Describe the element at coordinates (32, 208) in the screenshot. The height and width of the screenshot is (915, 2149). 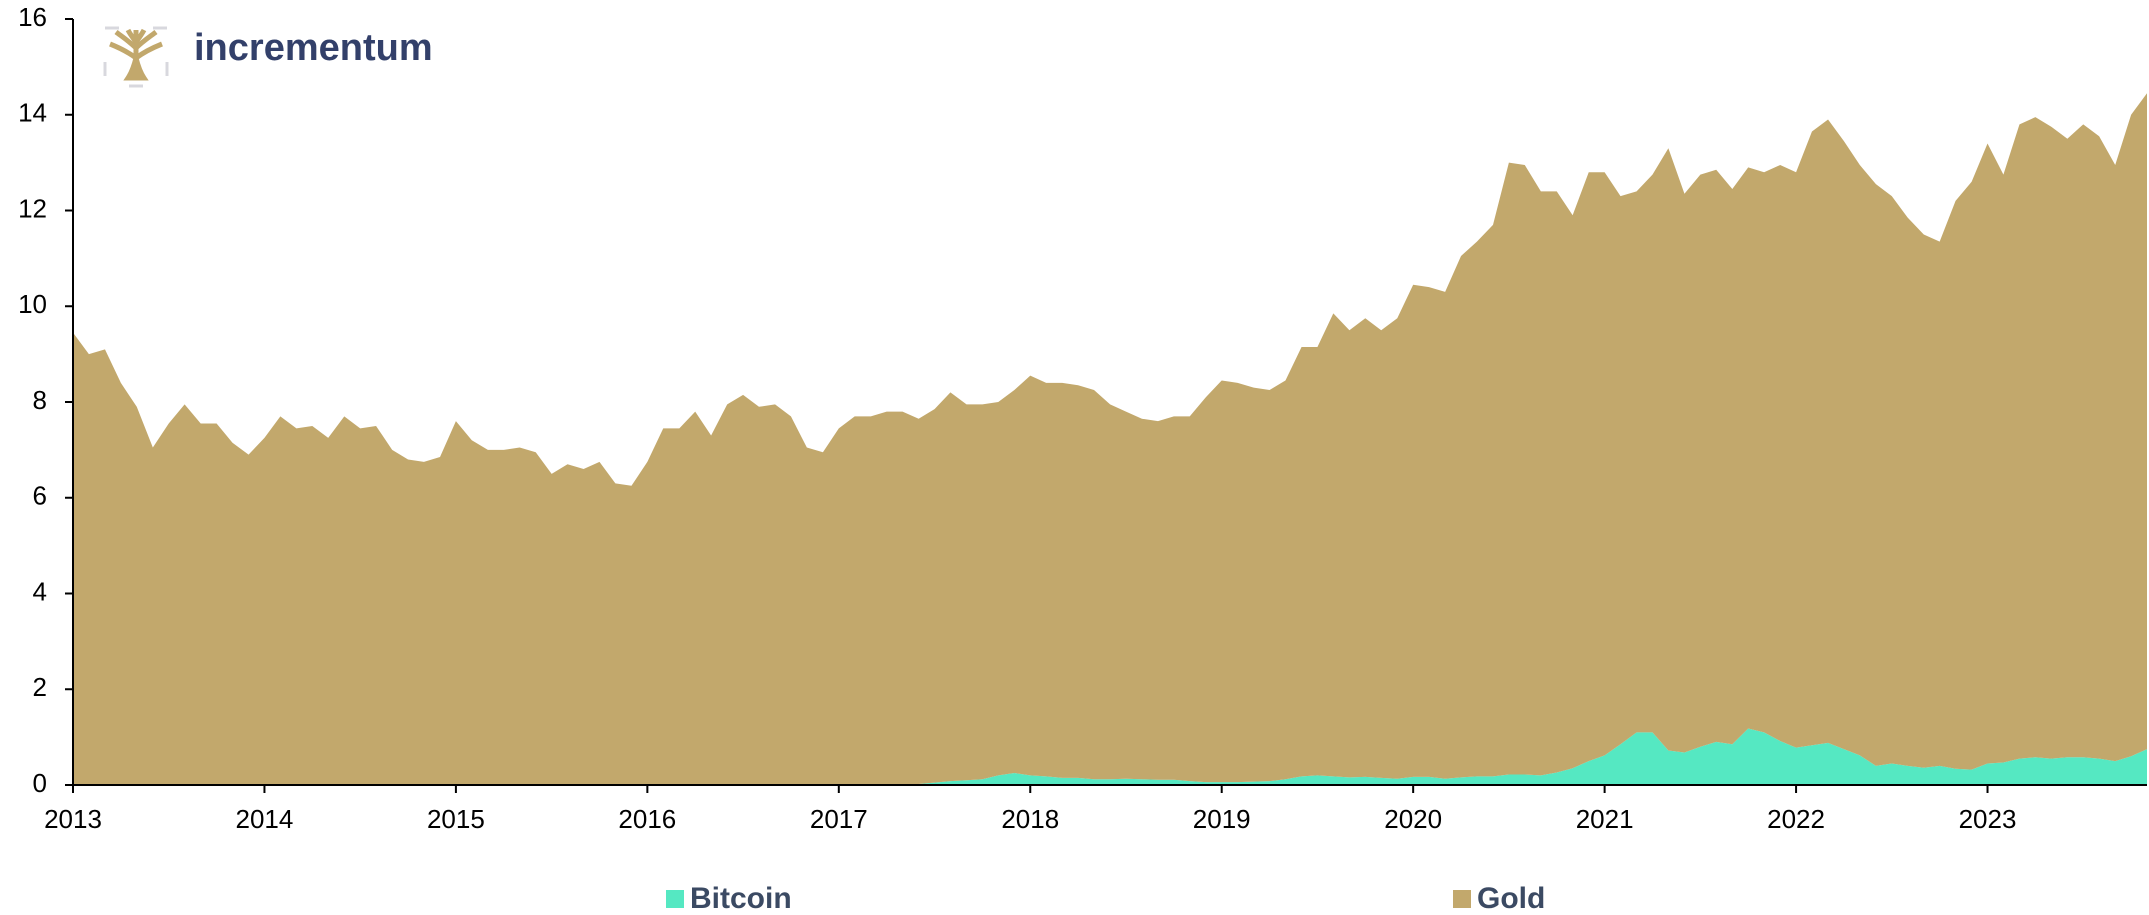
I see `y-tick-label: 12` at that location.